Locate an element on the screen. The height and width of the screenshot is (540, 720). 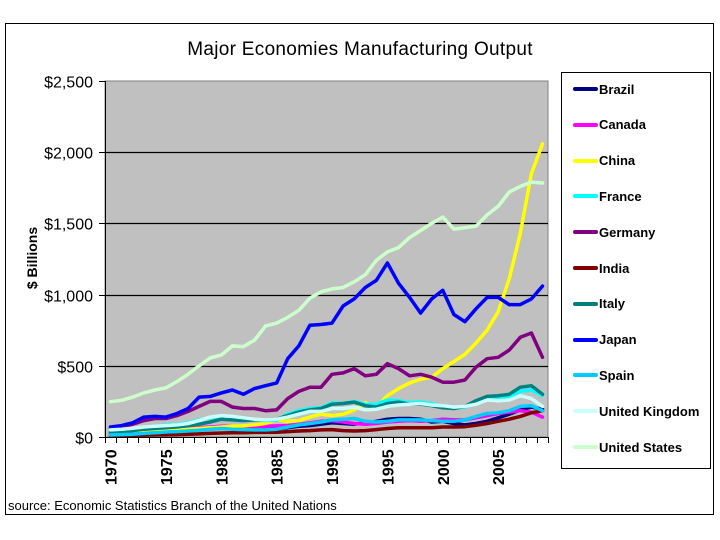
legend-label: Germany is located at coordinates (627, 232).